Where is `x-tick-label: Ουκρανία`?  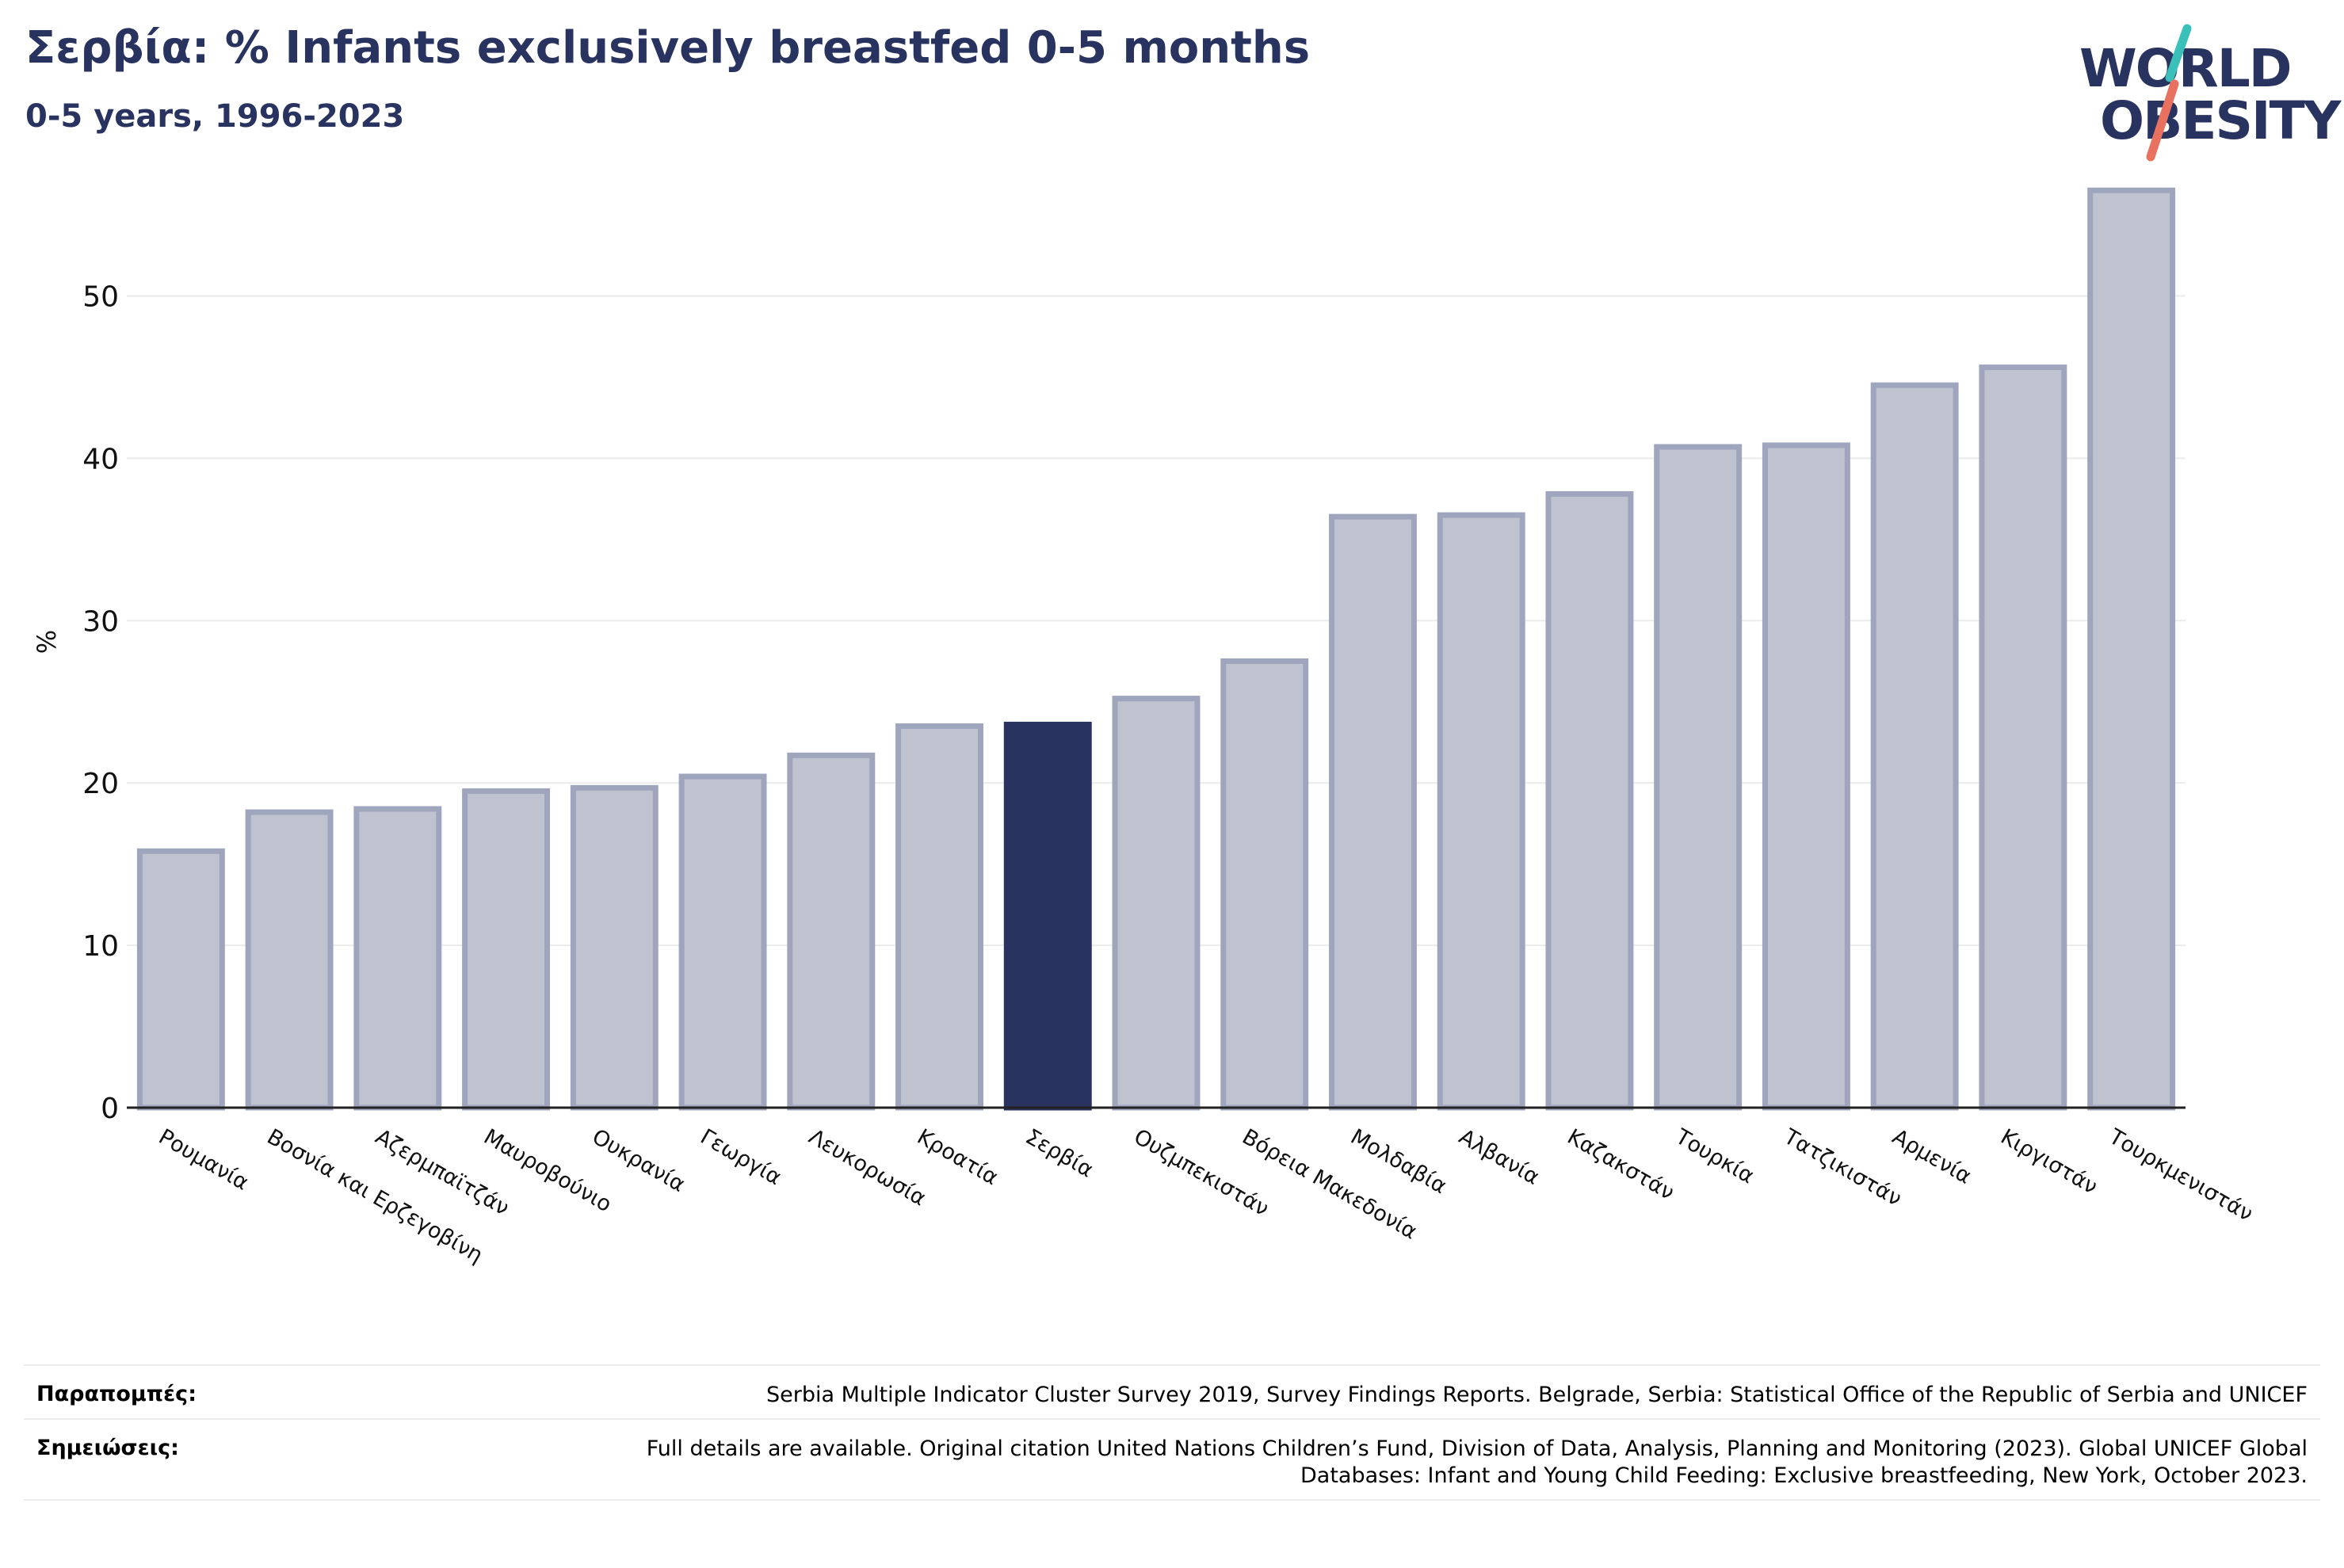
x-tick-label: Ουκρανία is located at coordinates (638, 1160).